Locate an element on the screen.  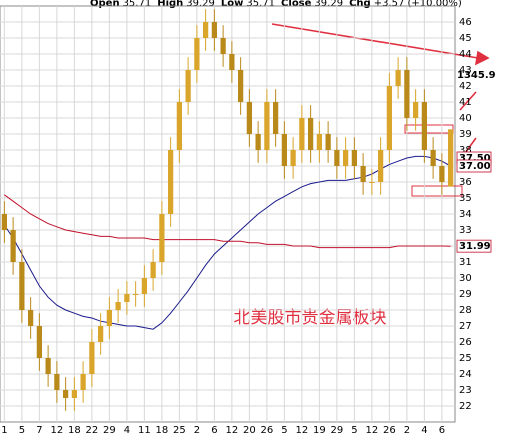
header-label: Close is located at coordinates (296, 4).